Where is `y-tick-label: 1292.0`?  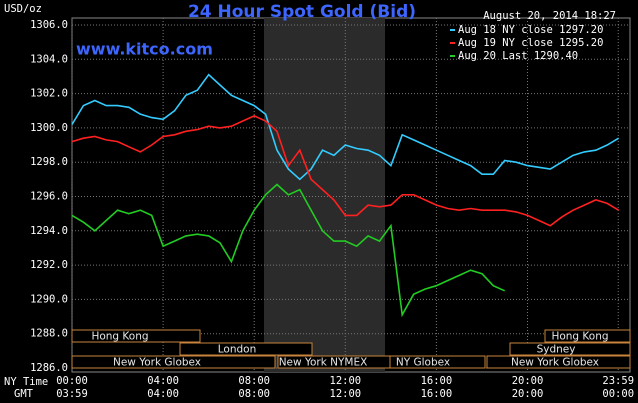 y-tick-label: 1292.0 is located at coordinates (49, 265).